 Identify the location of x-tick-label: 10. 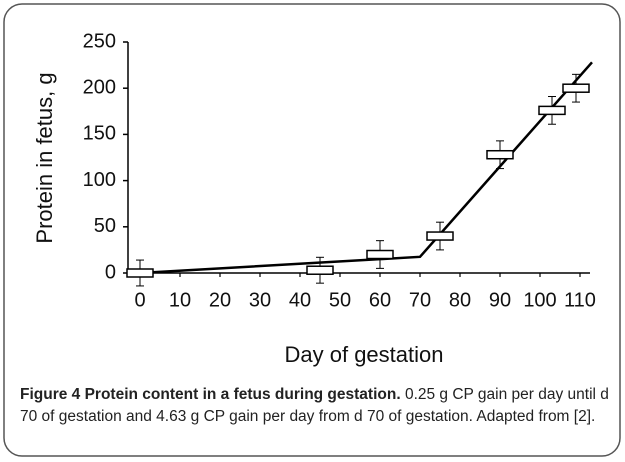
(180, 300).